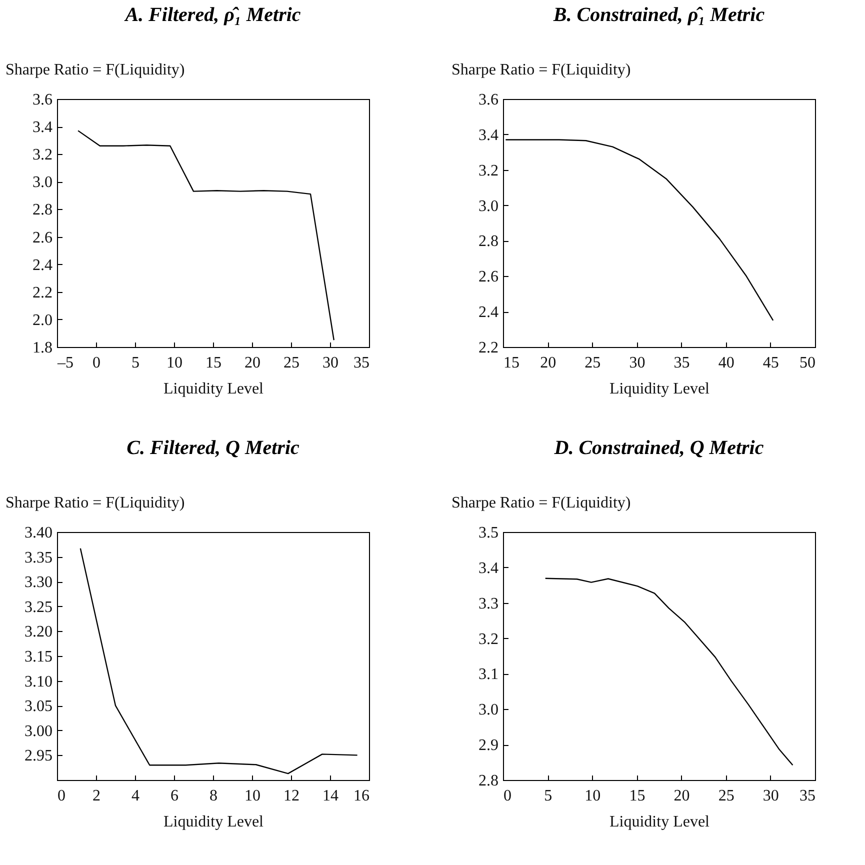 This screenshot has height=865, width=865. What do you see at coordinates (38, 707) in the screenshot?
I see `y-tick-label: 3.05` at bounding box center [38, 707].